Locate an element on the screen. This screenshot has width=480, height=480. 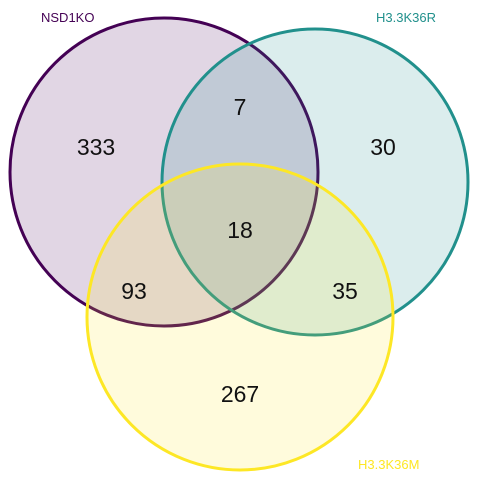
set-label-nsd1ko: NSD1KO is located at coordinates (67, 17).